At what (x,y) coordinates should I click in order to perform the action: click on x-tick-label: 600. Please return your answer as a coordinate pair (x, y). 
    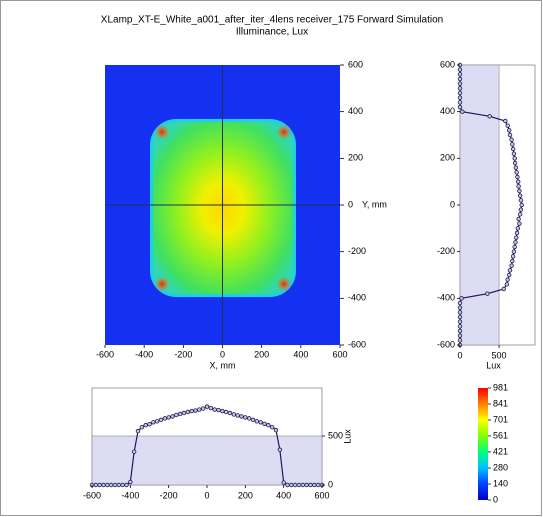
    Looking at the image, I should click on (339, 354).